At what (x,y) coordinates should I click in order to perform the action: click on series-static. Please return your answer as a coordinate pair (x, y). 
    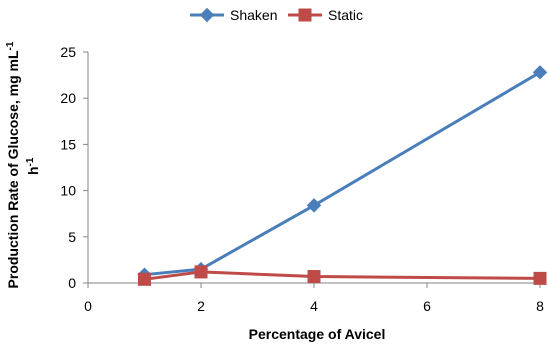
    Looking at the image, I should click on (342, 275).